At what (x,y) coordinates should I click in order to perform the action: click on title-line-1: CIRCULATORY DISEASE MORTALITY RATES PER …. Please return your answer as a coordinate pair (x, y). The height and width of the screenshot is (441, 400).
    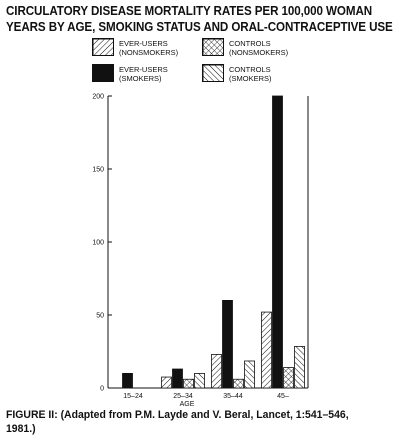
    Looking at the image, I should click on (189, 11).